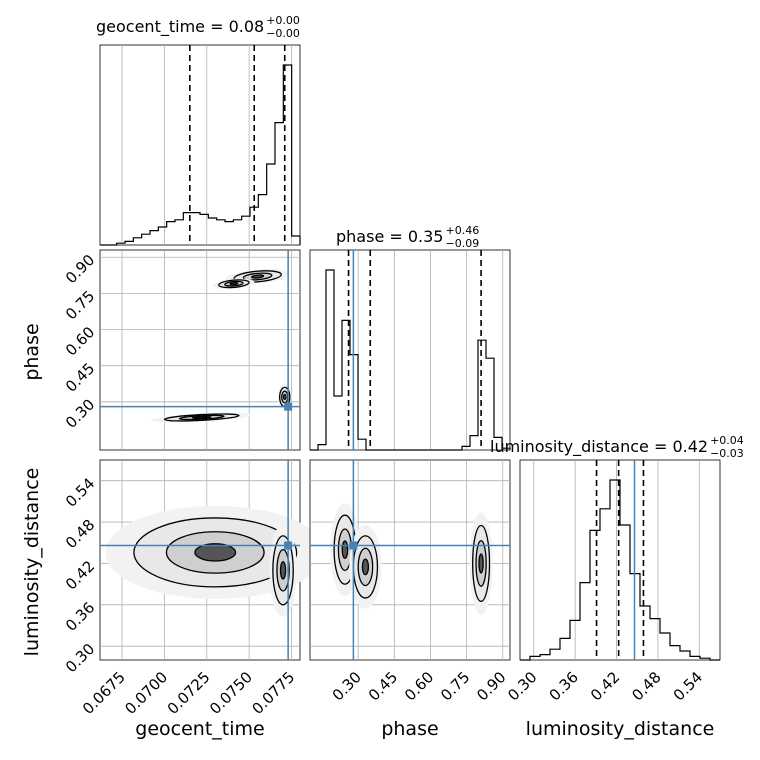 Image resolution: width=760 pixels, height=760 pixels. Describe the element at coordinates (231, 693) in the screenshot. I see `tick-label-x: 0.0750` at that location.